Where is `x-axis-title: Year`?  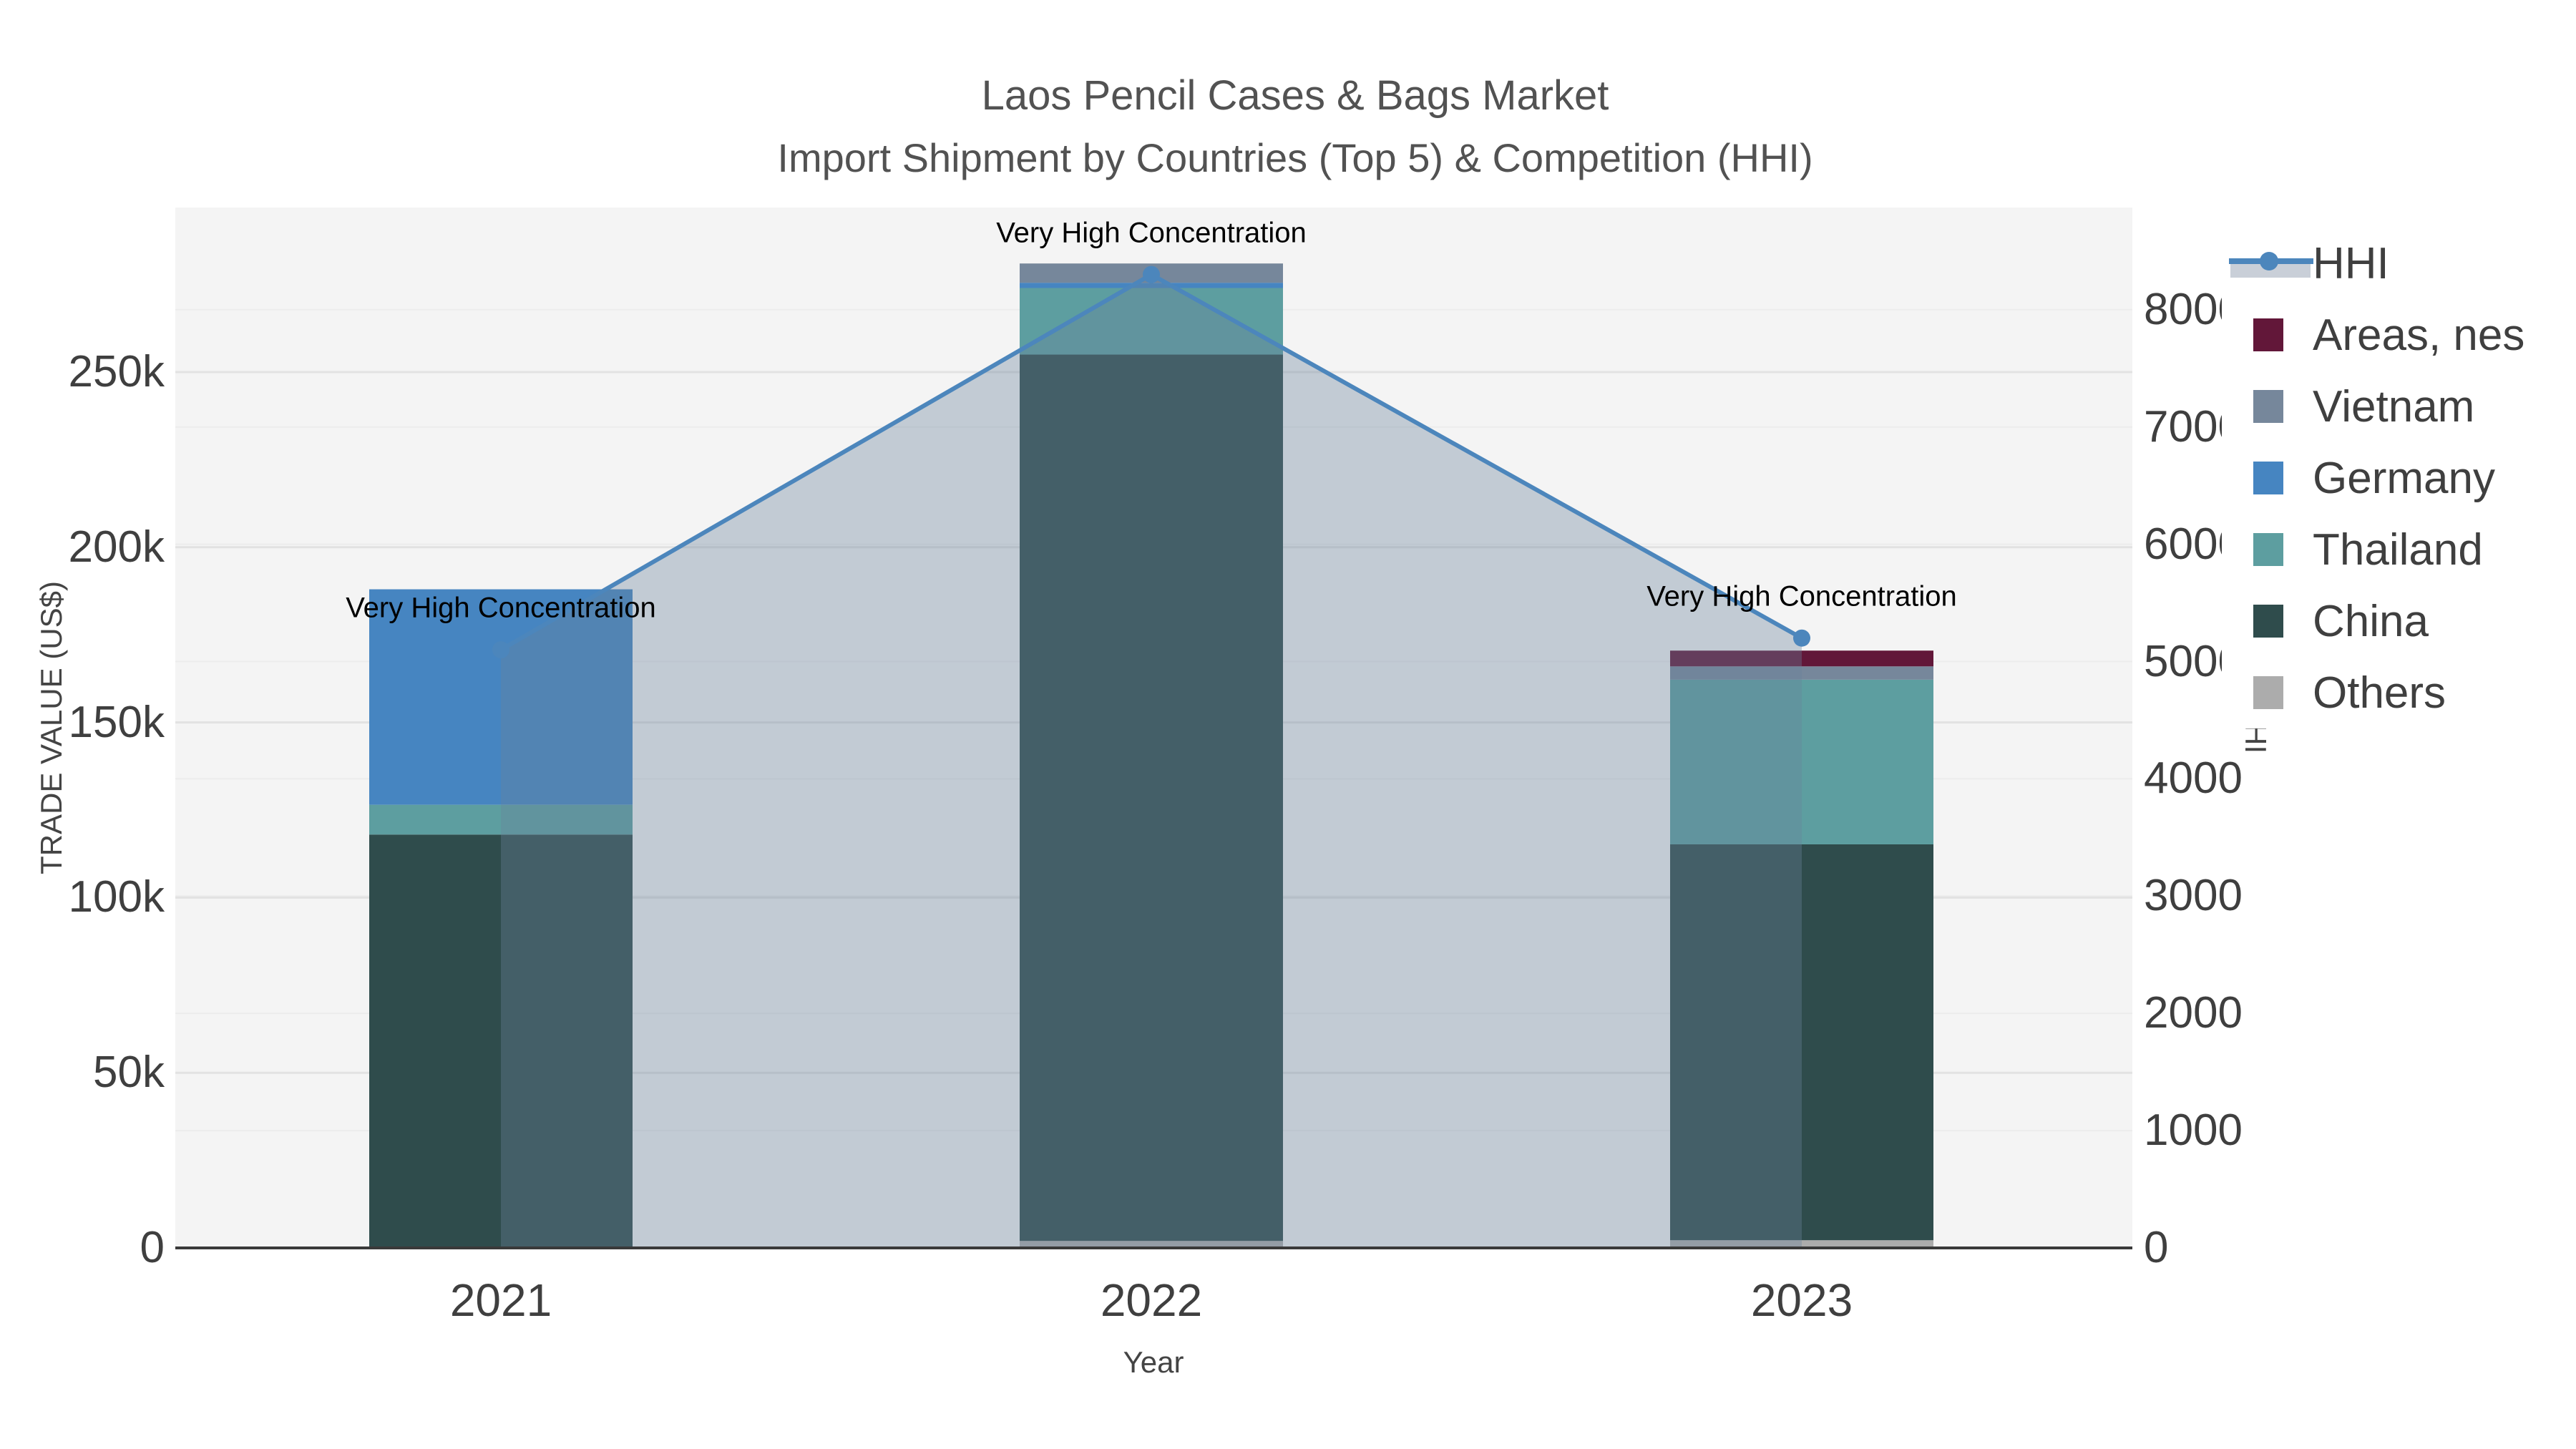 x-axis-title: Year is located at coordinates (1153, 1362).